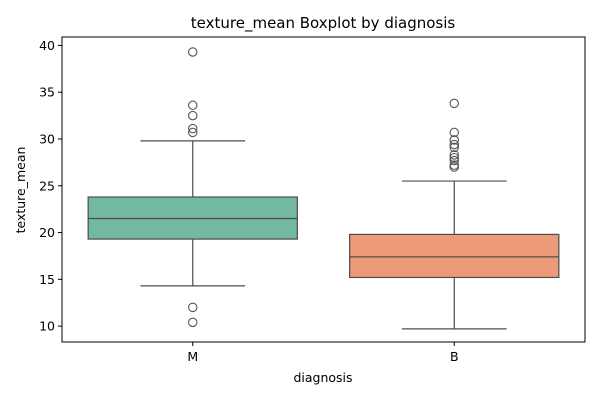 The image size is (600, 400). What do you see at coordinates (323, 23) in the screenshot?
I see `chart-title: texture_mean Boxplot by diagnosis` at bounding box center [323, 23].